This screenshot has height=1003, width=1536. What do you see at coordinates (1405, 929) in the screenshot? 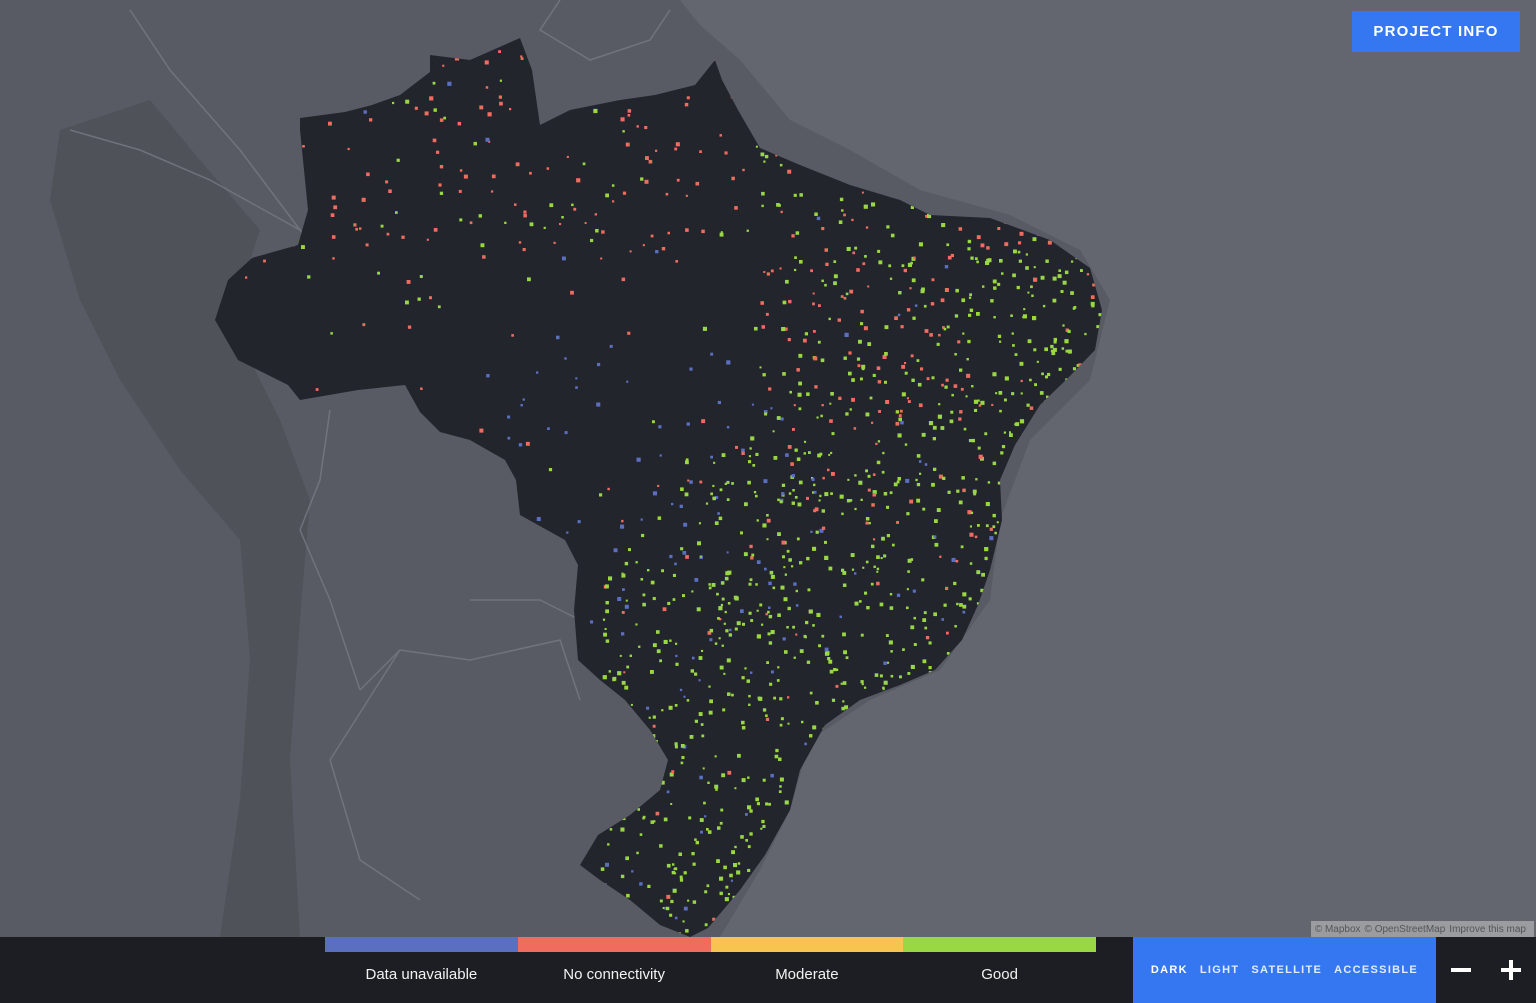
I see `osm-attribution-link: © OpenStreetMap` at bounding box center [1405, 929].